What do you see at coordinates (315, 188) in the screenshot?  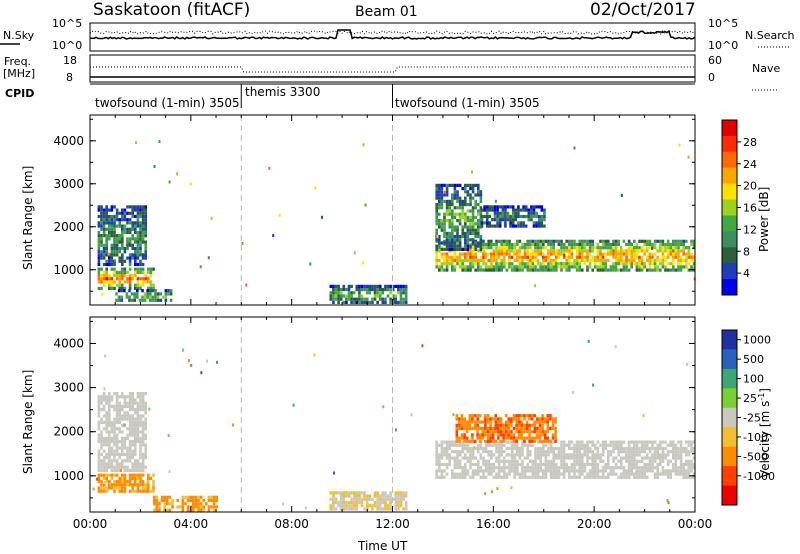 I see `scatter-point` at bounding box center [315, 188].